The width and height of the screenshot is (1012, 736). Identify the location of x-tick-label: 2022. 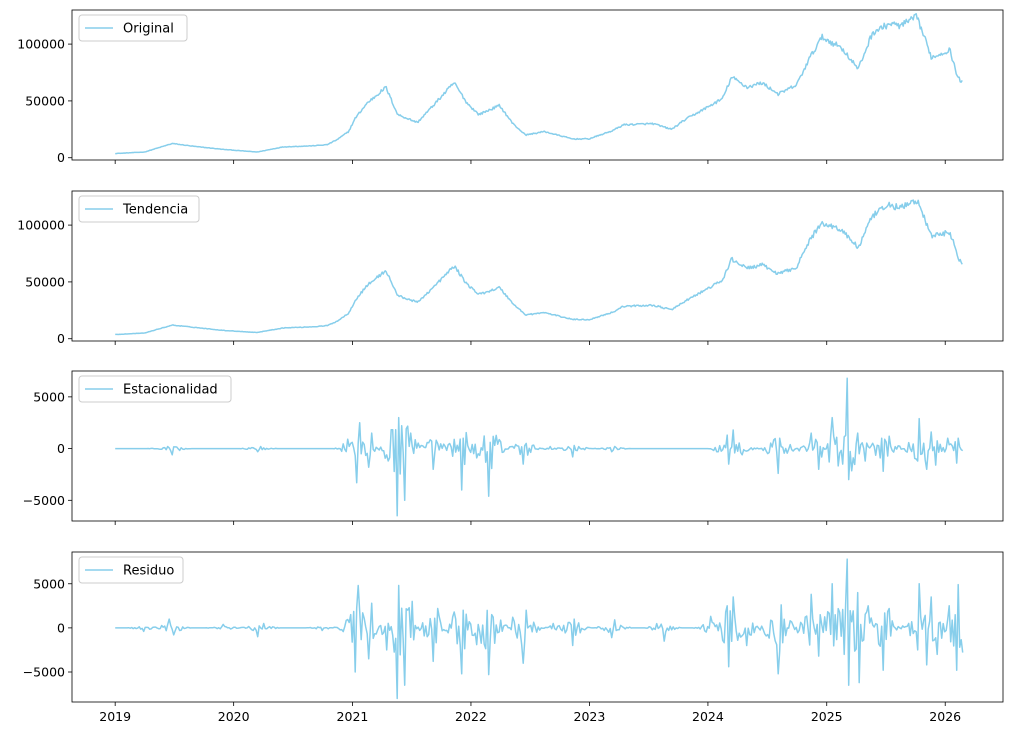
(471, 716).